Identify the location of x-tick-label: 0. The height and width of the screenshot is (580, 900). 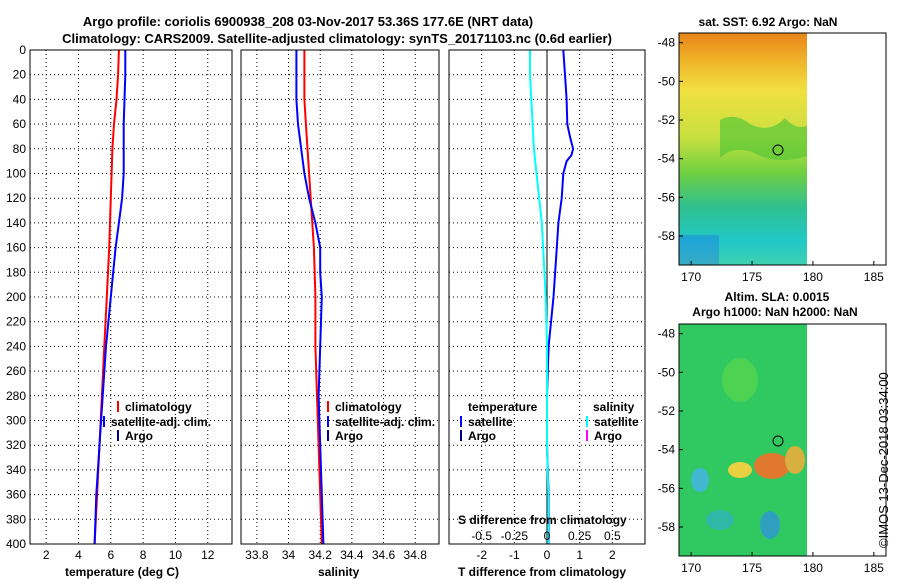
(547, 555).